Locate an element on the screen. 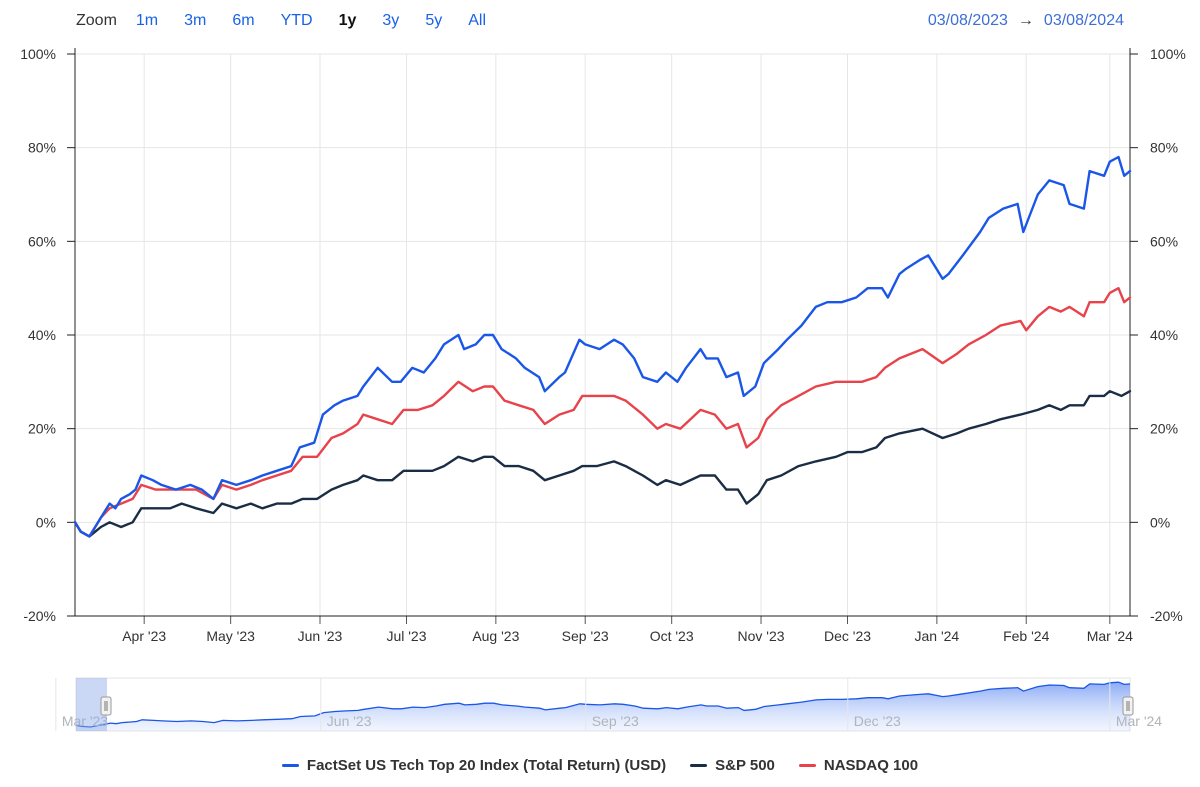  zoom-3y-button: 3y is located at coordinates (391, 20).